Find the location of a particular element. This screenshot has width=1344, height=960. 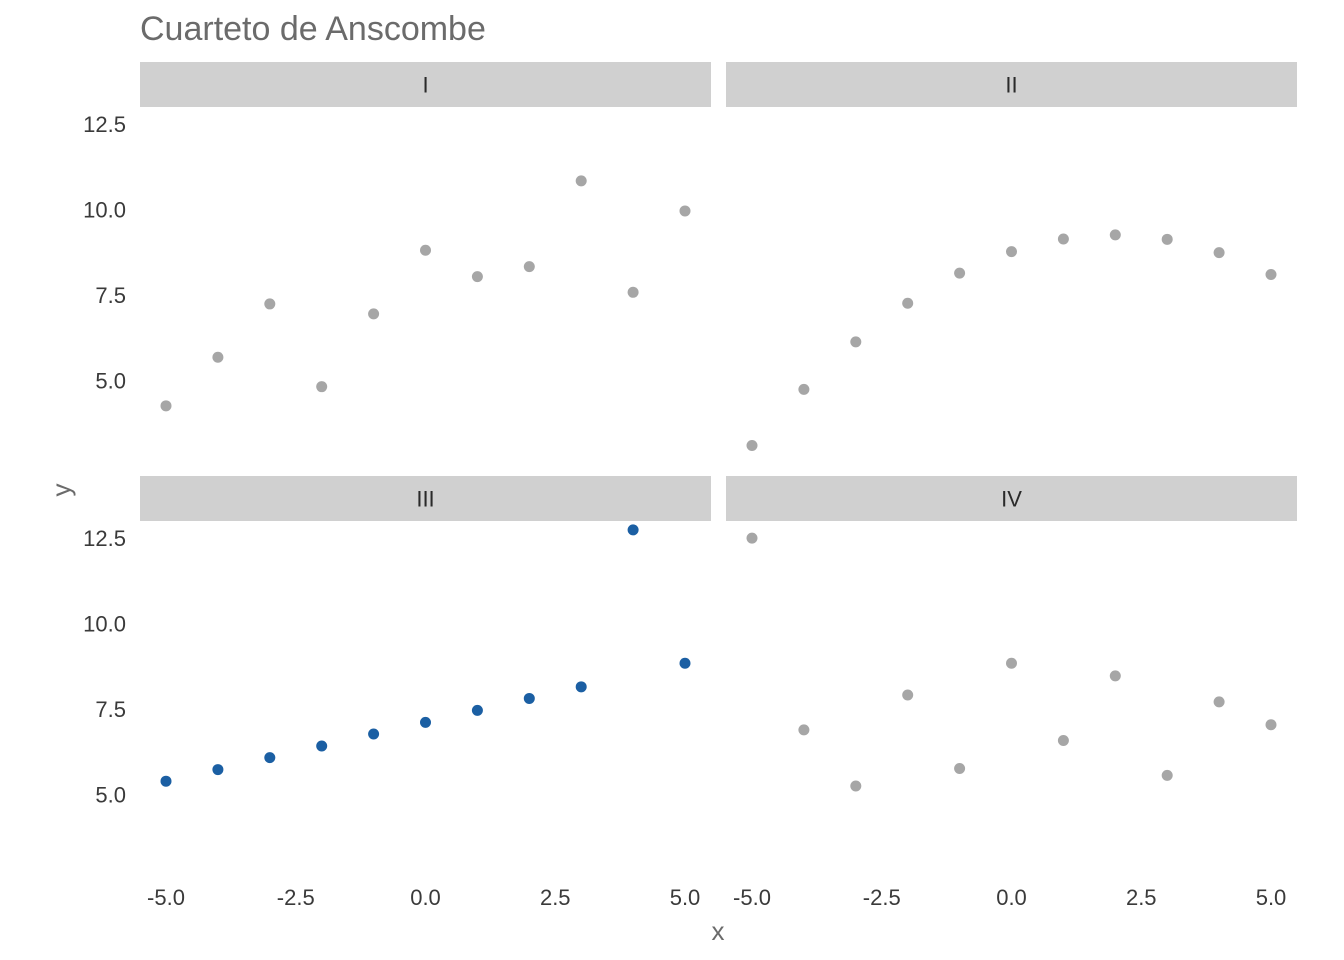

y-axis-title: y is located at coordinates (61, 490).